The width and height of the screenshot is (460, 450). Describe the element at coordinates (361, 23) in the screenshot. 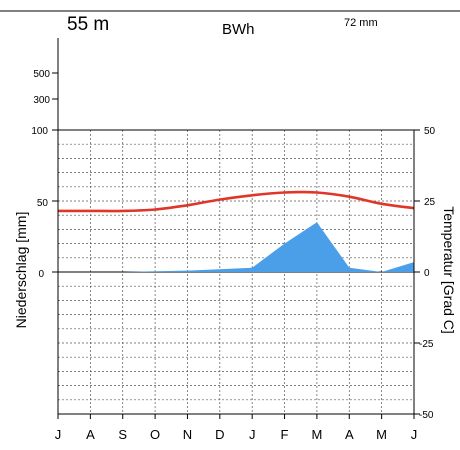

I see `annual-precip-label: 72 mm` at that location.